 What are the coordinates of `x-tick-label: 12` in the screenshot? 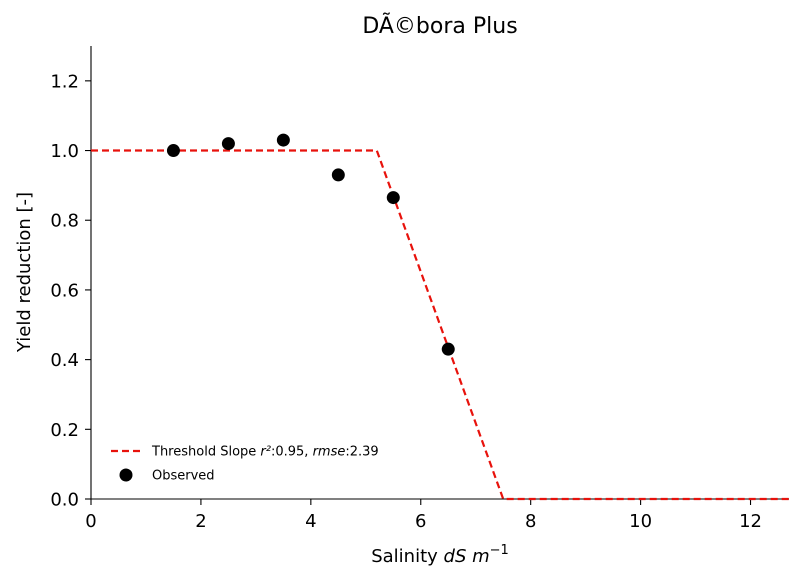 It's located at (750, 521).